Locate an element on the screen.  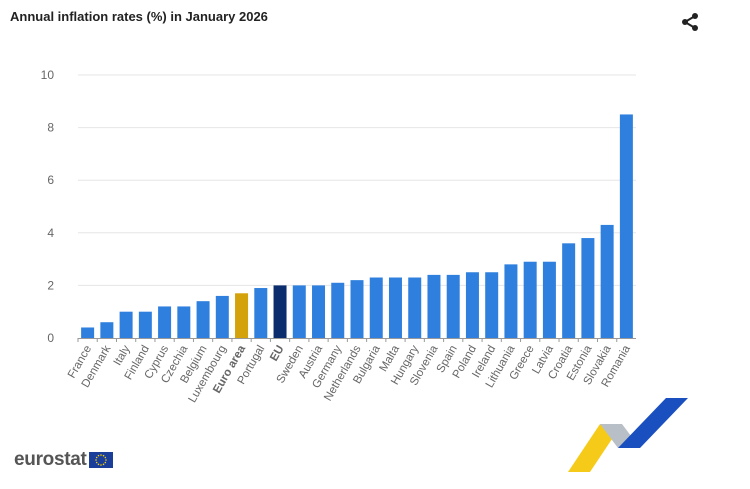
eurostat-logo: eurostat is located at coordinates (63, 460).